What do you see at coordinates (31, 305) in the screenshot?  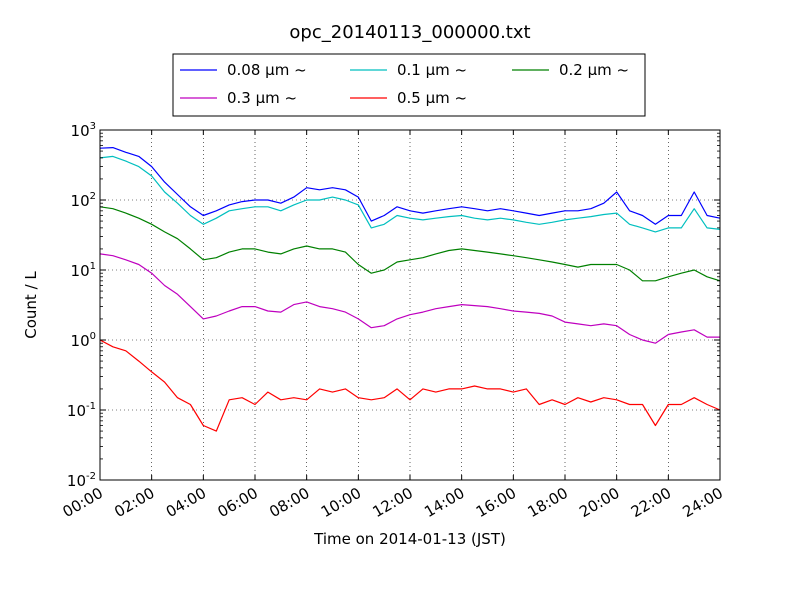 I see `y-axis-label: Count / L` at bounding box center [31, 305].